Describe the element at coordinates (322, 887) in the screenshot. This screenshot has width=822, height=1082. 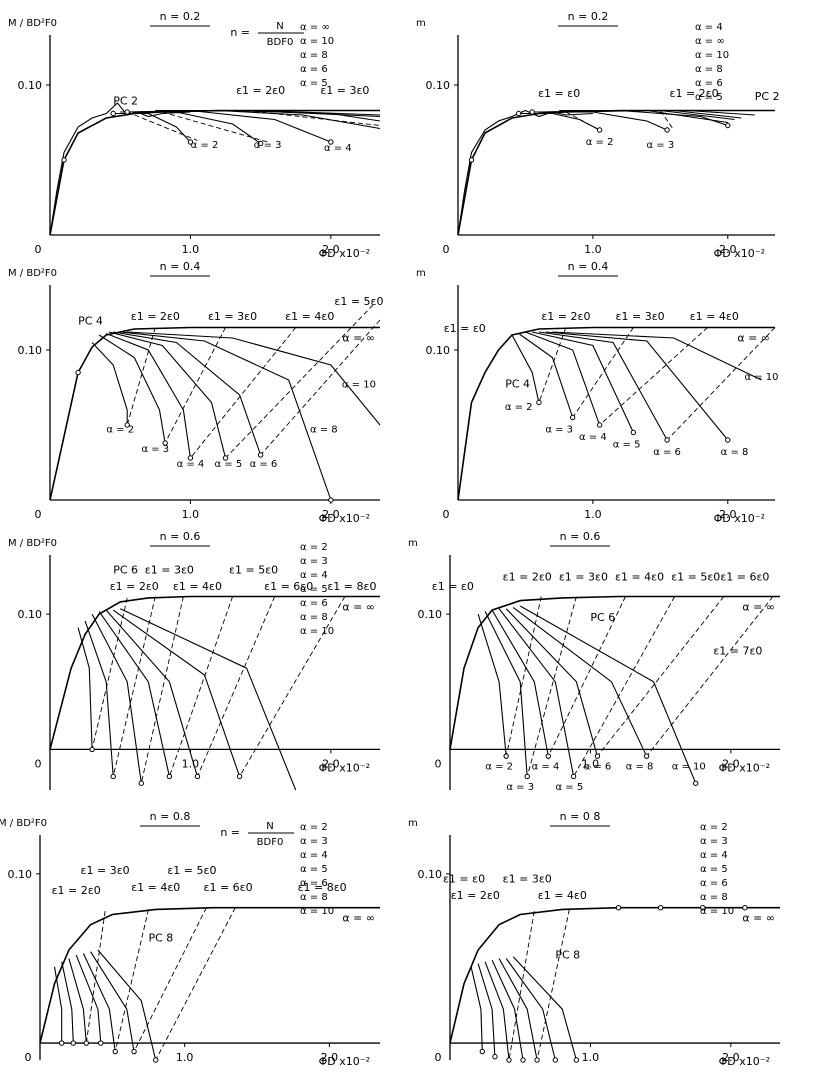
I see `strain-label: ε1 = 8ε0` at that location.